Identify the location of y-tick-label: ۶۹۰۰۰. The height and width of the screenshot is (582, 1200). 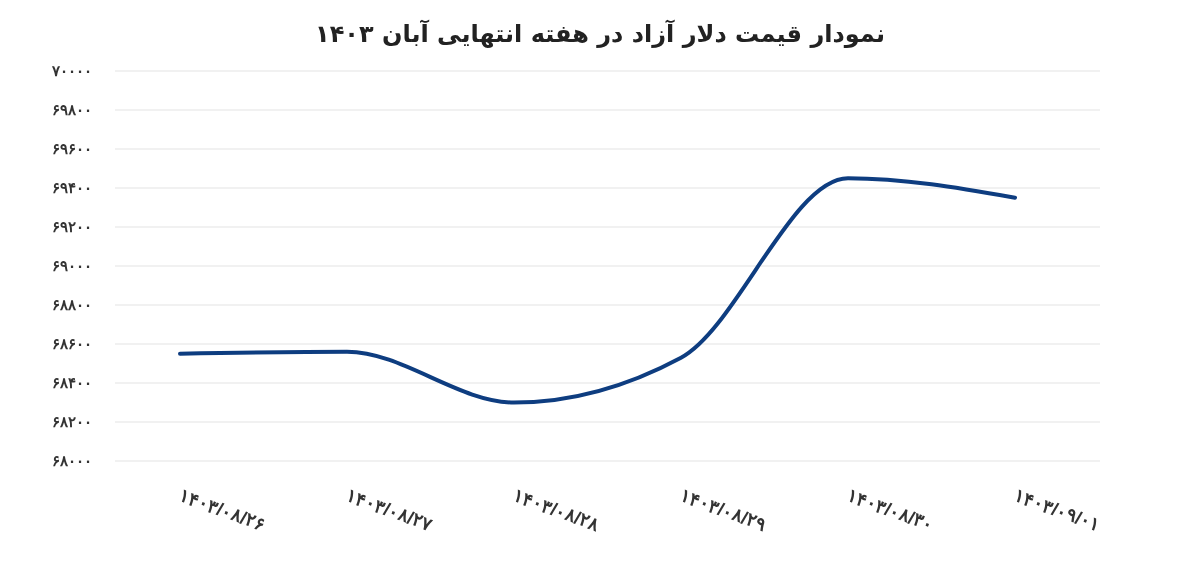
(72, 266).